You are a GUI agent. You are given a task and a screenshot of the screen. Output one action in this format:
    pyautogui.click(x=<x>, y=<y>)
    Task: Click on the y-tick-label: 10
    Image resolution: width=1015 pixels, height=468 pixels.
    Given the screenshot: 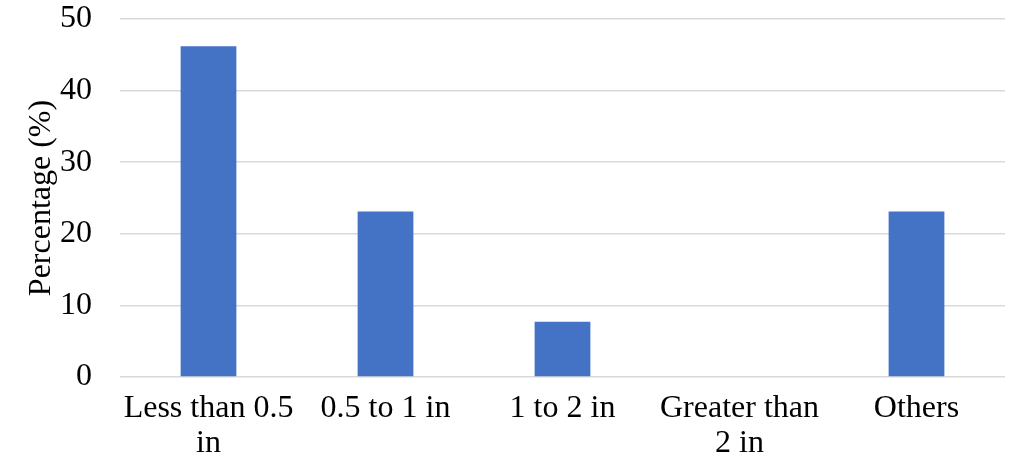 What is the action you would take?
    pyautogui.click(x=76, y=302)
    